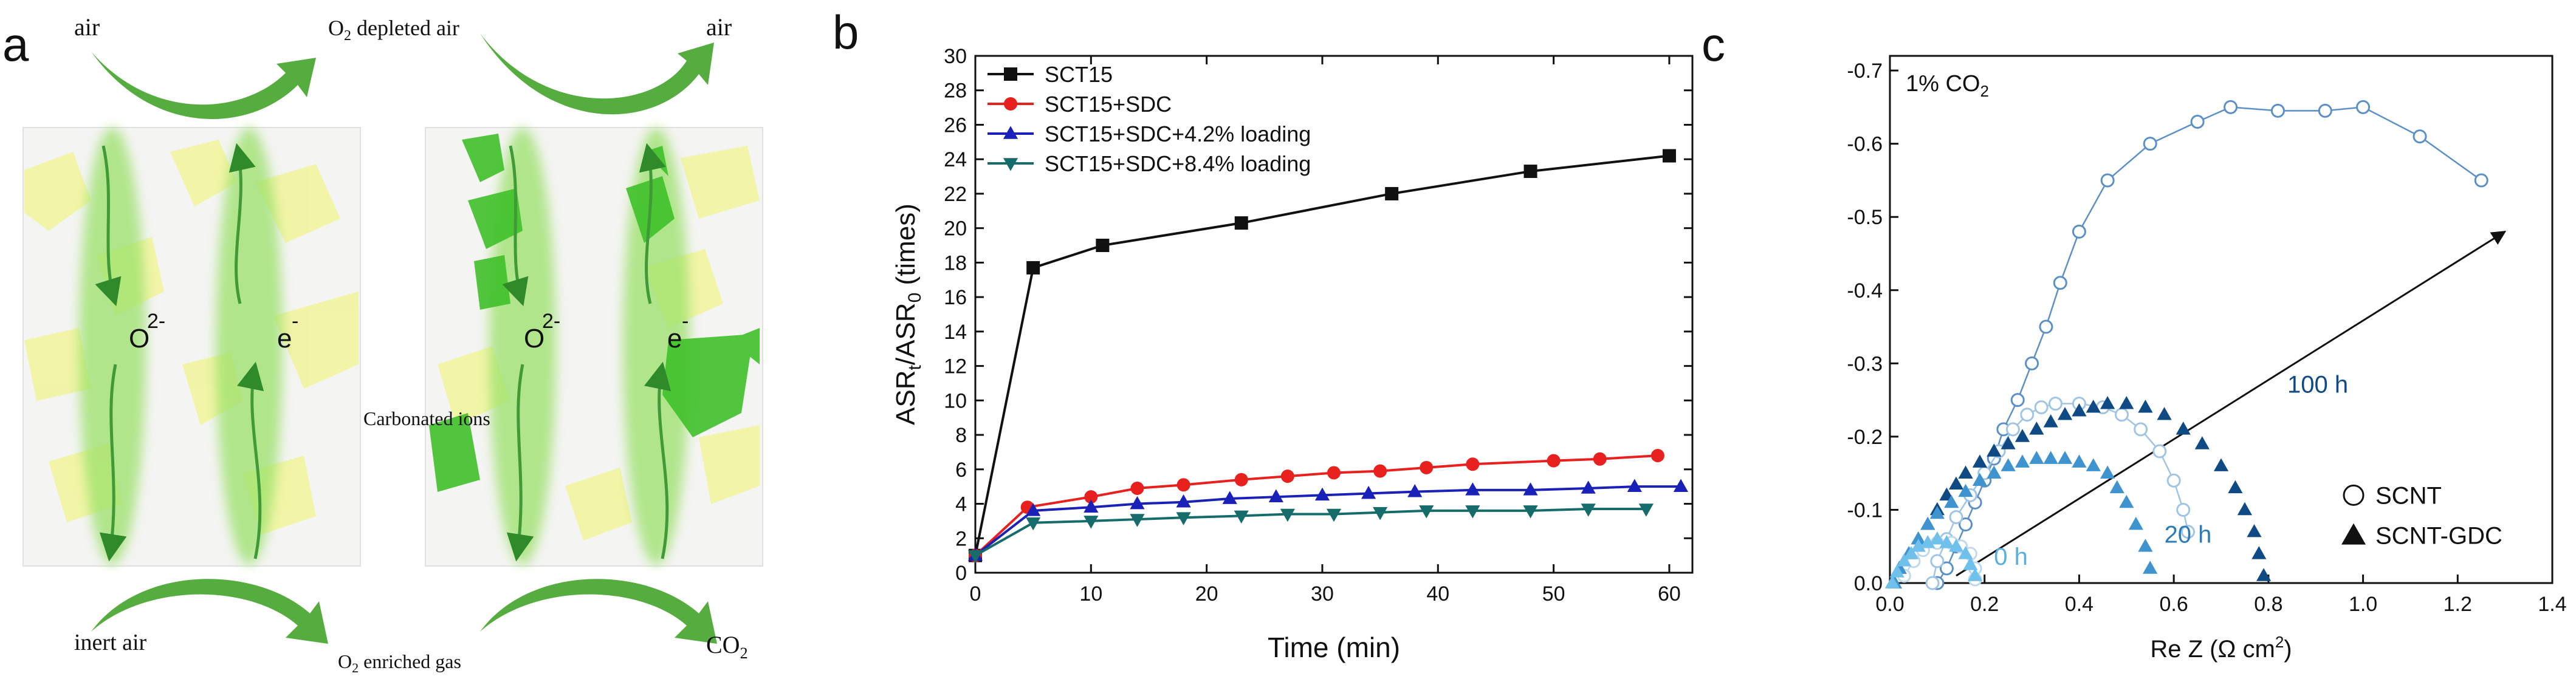 Image resolution: width=2576 pixels, height=679 pixels. What do you see at coordinates (2279, 642) in the screenshot?
I see `c-xlabel-sup: 2` at bounding box center [2279, 642].